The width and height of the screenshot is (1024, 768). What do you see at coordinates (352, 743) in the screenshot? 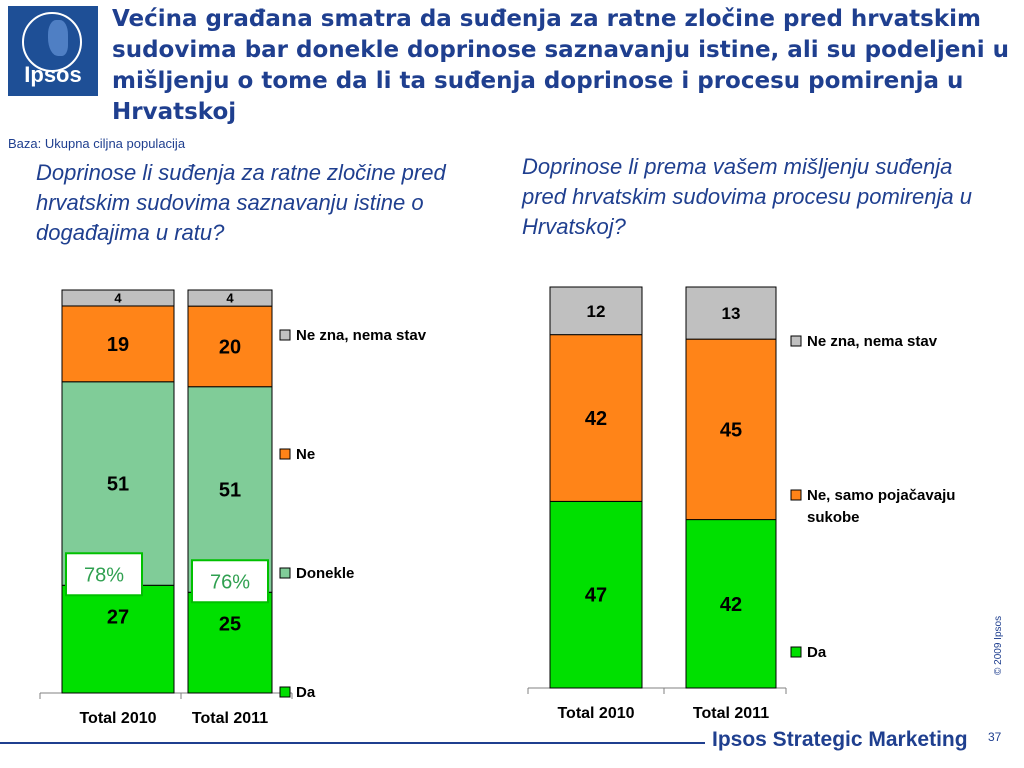
I see `footer-divider` at bounding box center [352, 743].